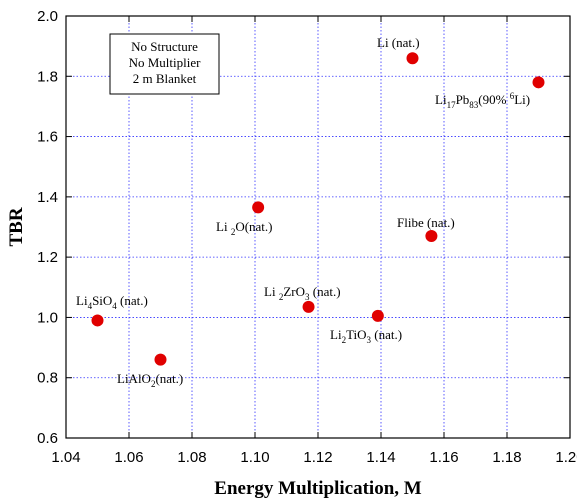 The width and height of the screenshot is (577, 502). Describe the element at coordinates (65, 457) in the screenshot. I see `x-tick-label: 1.04` at that location.